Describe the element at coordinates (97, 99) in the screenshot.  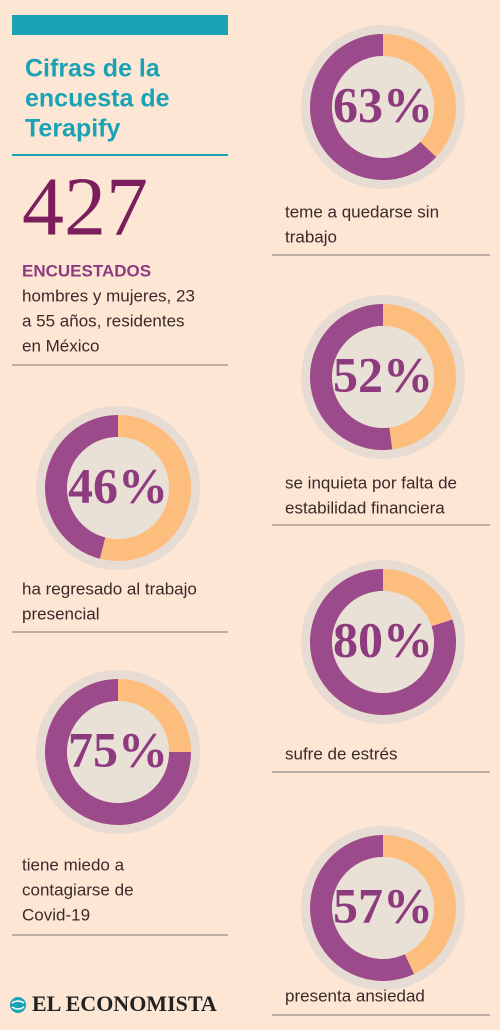
I see `title-line: encuesta de` at that location.